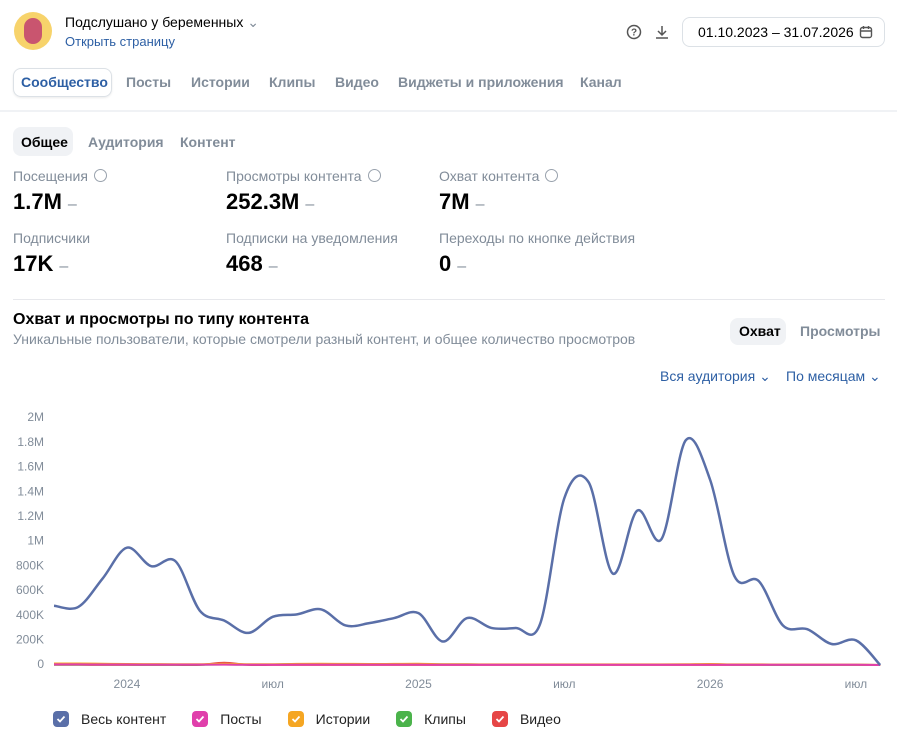  Describe the element at coordinates (418, 684) in the screenshot. I see `x-tick-label: 2025` at that location.